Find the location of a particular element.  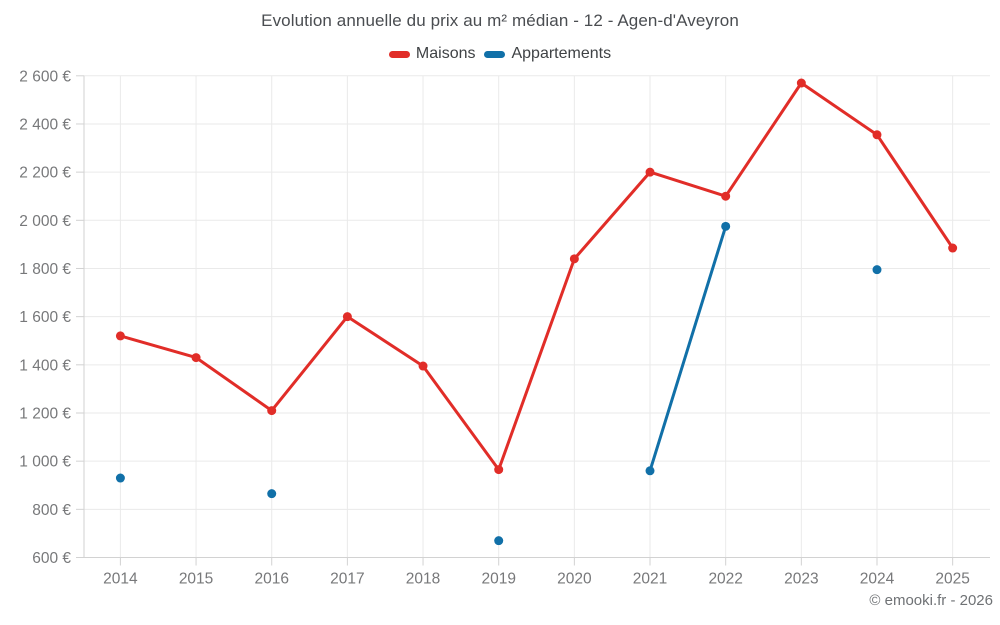

legend-label-maisons: Maisons is located at coordinates (445, 53).